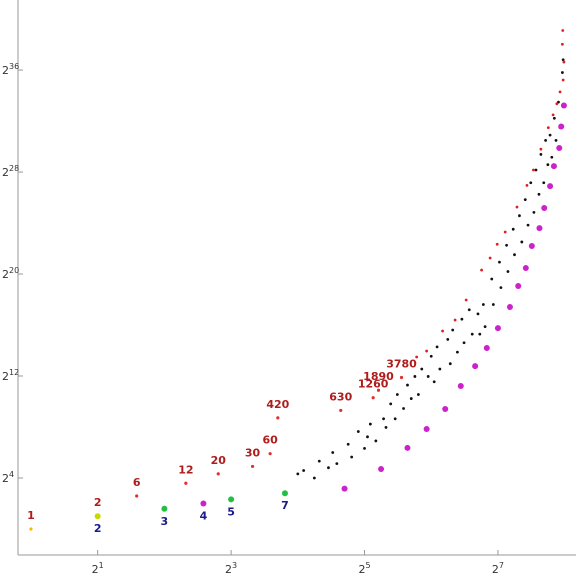 The image size is (576, 575). Describe the element at coordinates (10, 375) in the screenshot. I see `tick-label: 212` at that location.